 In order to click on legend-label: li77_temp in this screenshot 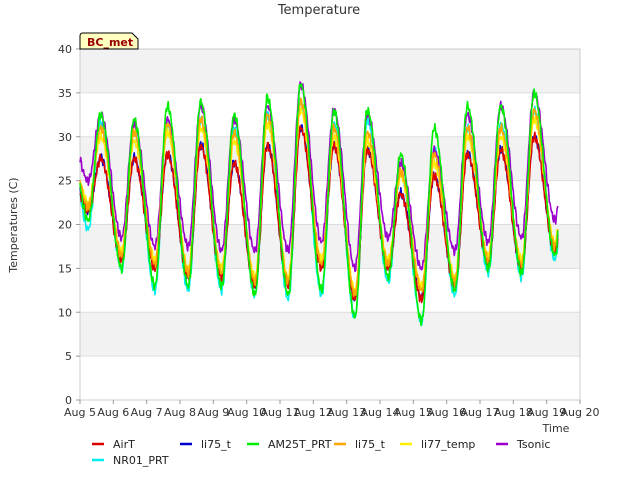, I will do `click(448, 444)`.